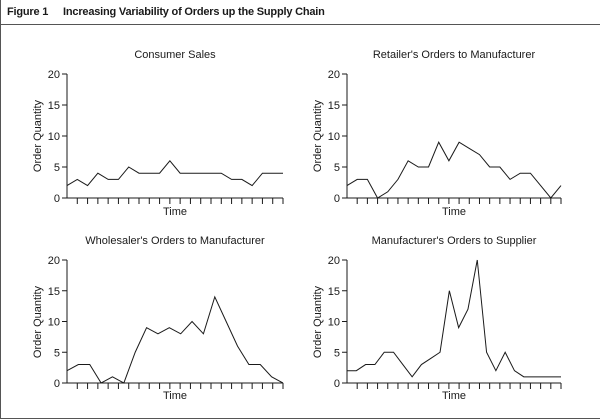  I want to click on header-rule, so click(300, 24).